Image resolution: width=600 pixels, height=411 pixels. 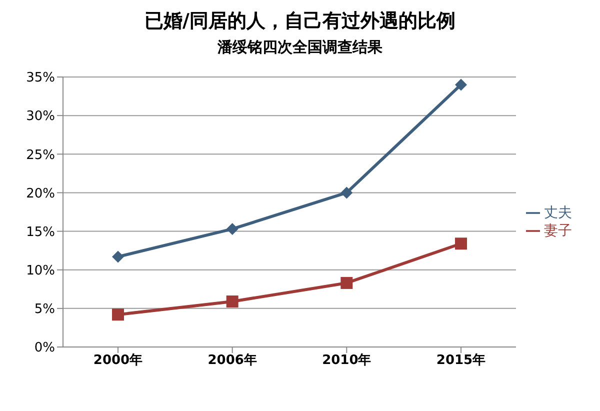 I want to click on x-tick-label: 2000年, so click(x=118, y=360).